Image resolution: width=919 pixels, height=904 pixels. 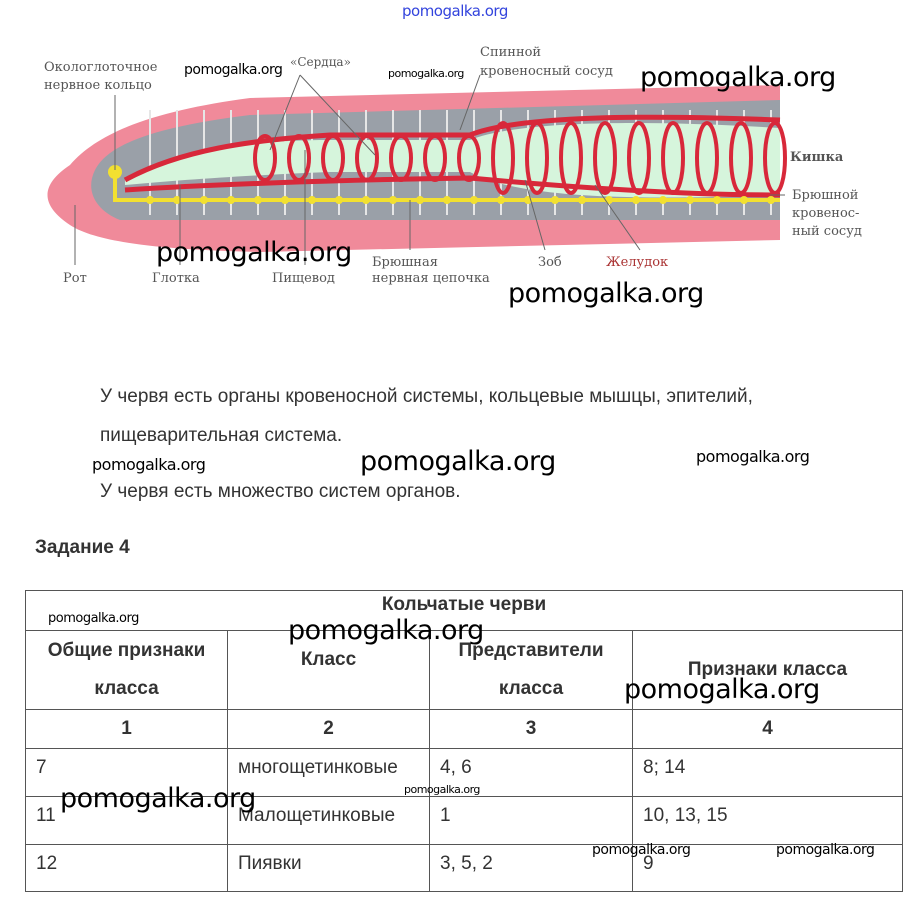 I want to click on cell: 12, so click(x=126, y=868).